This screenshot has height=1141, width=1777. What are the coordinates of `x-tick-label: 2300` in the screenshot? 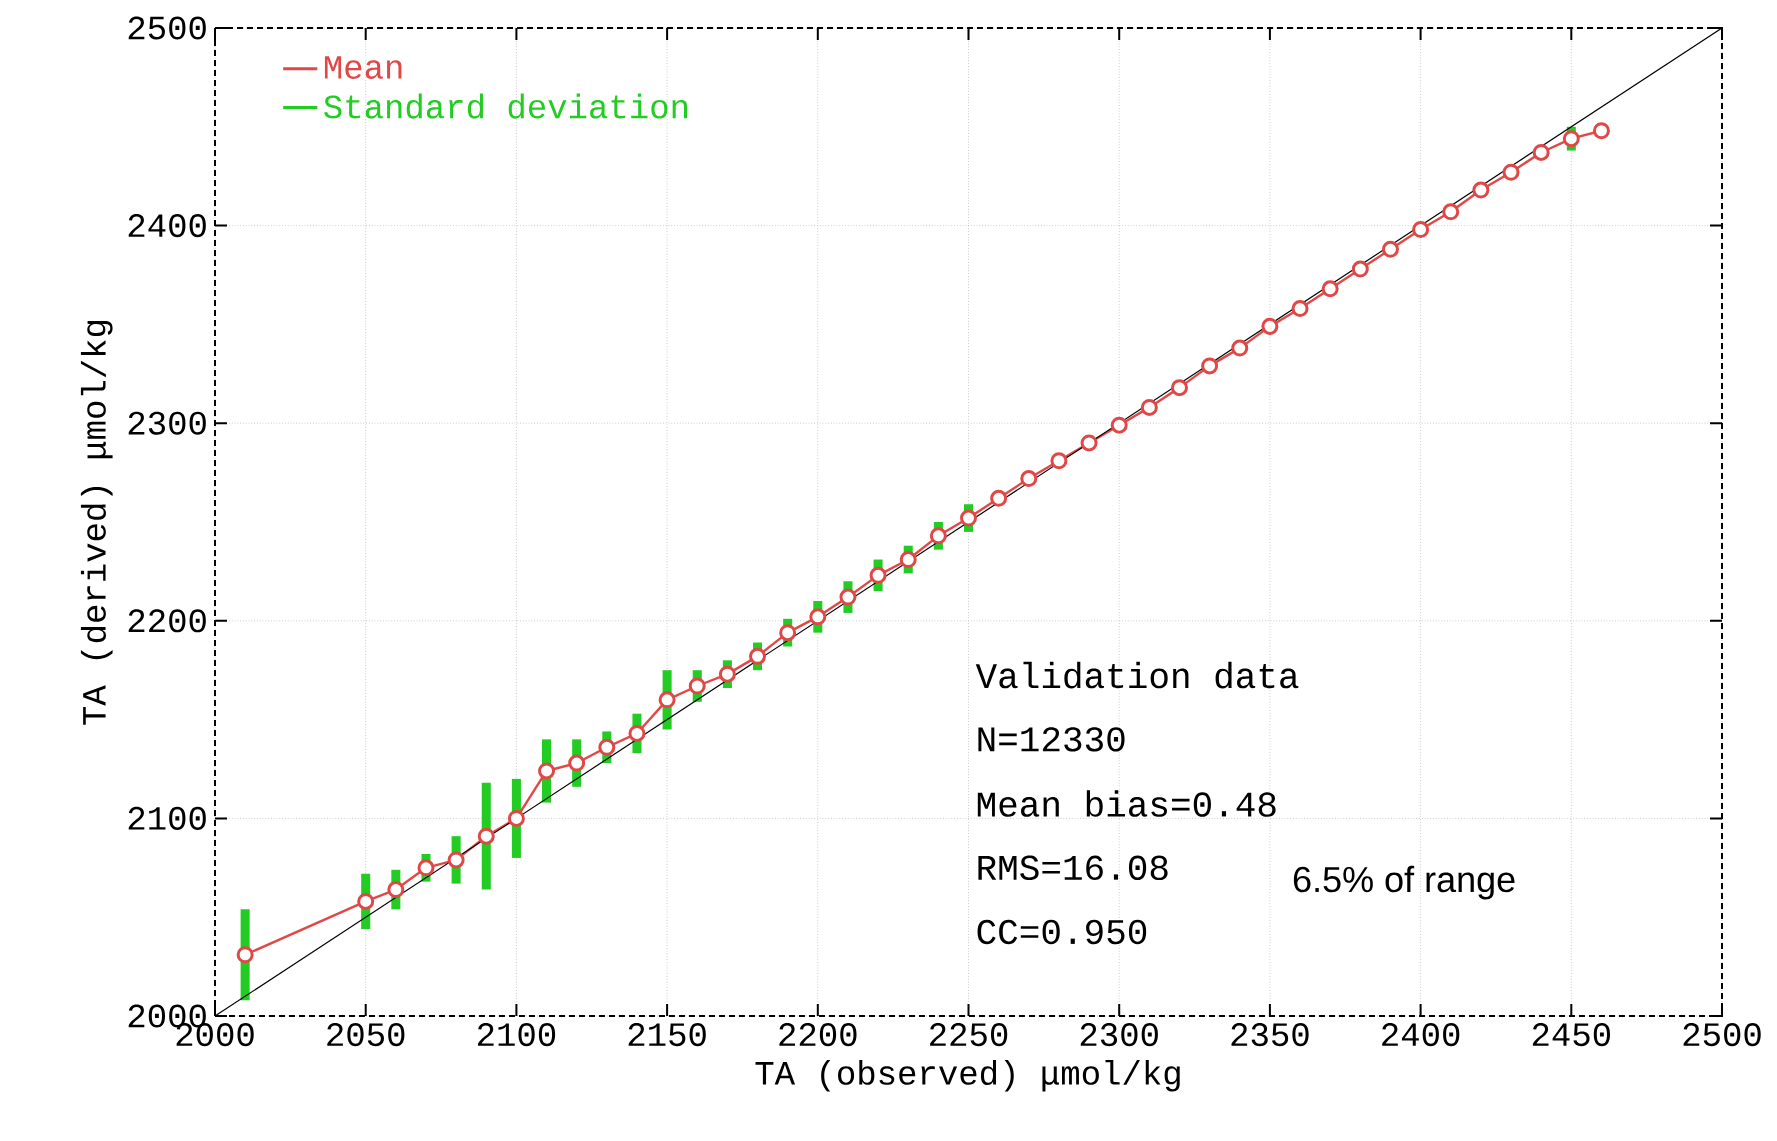 It's located at (1119, 1035).